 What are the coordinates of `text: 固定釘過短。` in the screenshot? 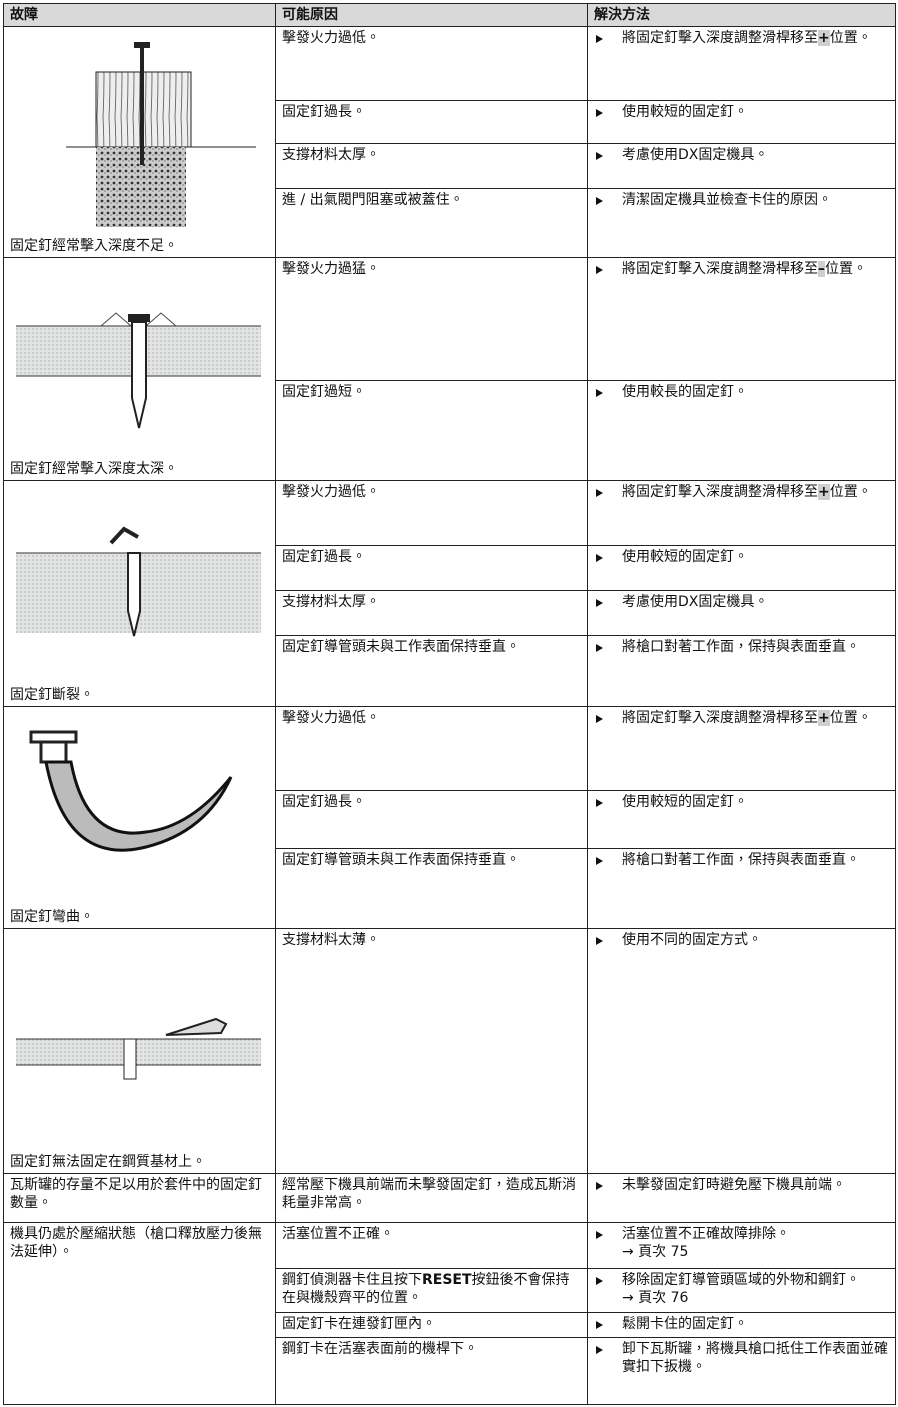 It's located at (324, 392).